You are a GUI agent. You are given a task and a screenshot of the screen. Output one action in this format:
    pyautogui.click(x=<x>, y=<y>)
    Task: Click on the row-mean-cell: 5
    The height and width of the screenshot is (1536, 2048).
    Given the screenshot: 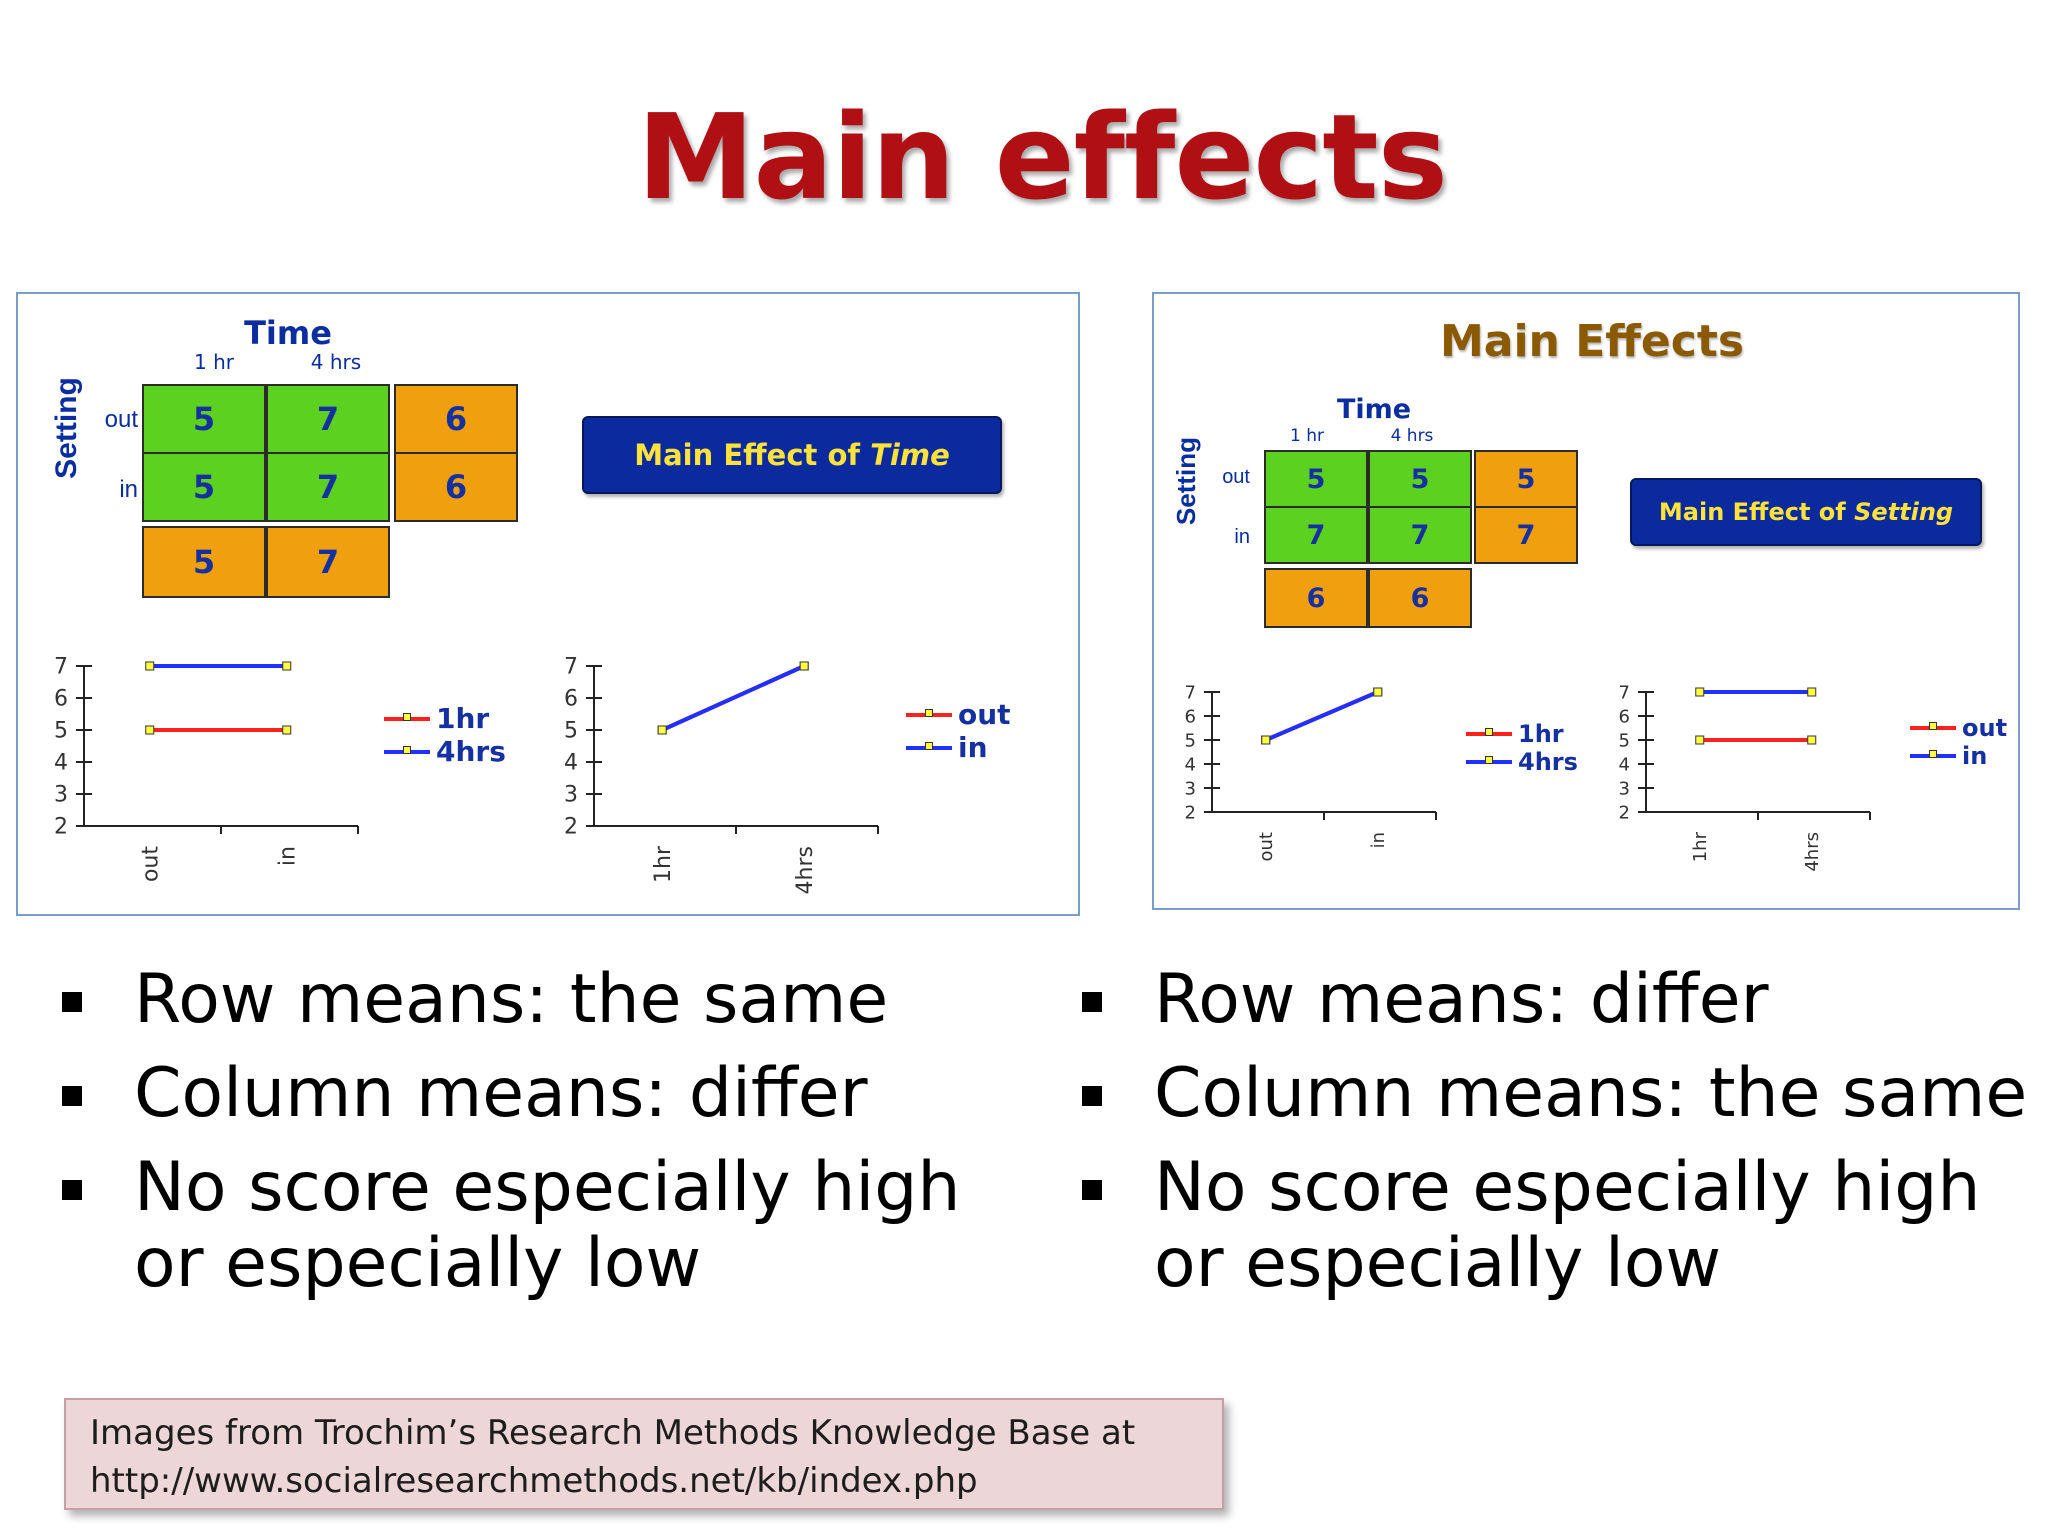 What is the action you would take?
    pyautogui.click(x=1526, y=479)
    